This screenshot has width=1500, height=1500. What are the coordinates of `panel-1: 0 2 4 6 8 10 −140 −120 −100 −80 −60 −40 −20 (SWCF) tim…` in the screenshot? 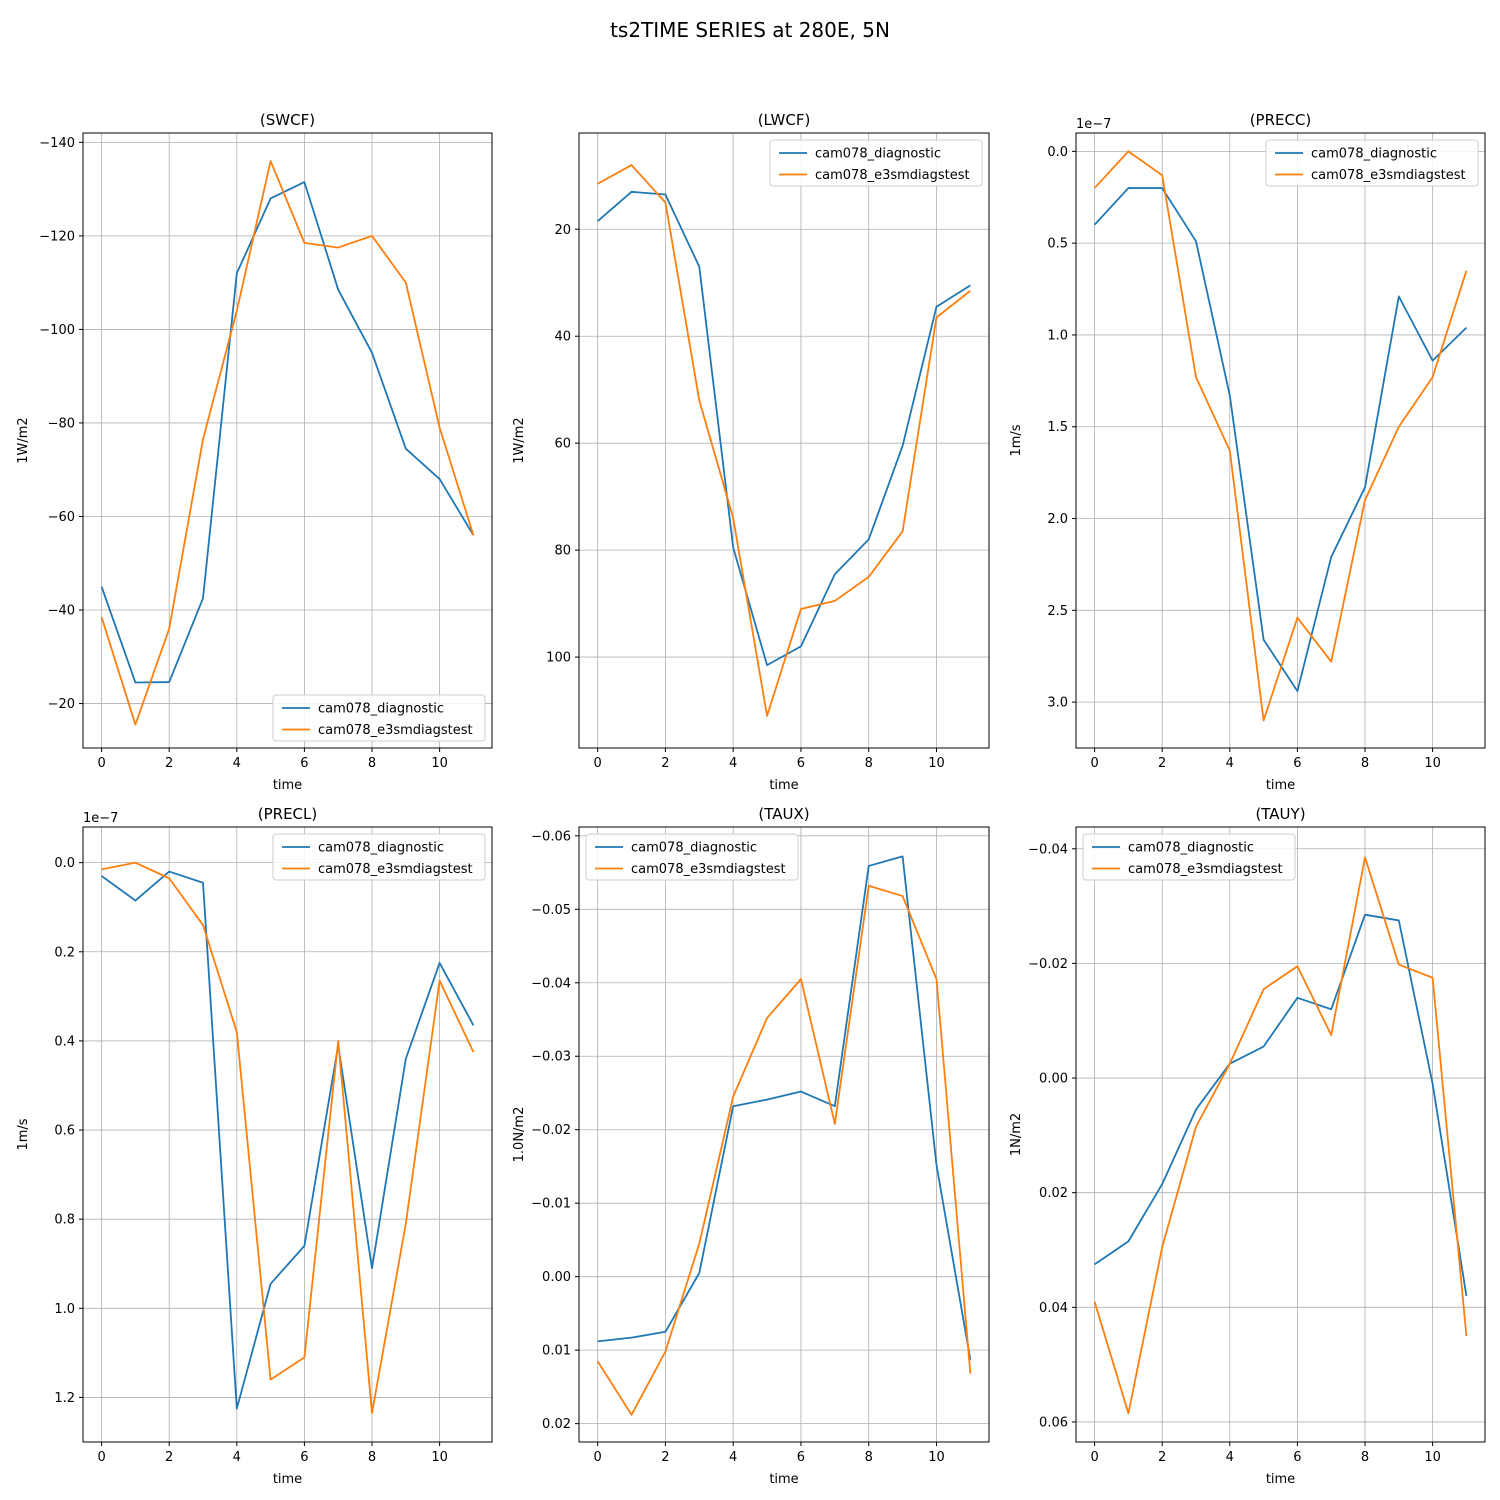 It's located at (254, 452).